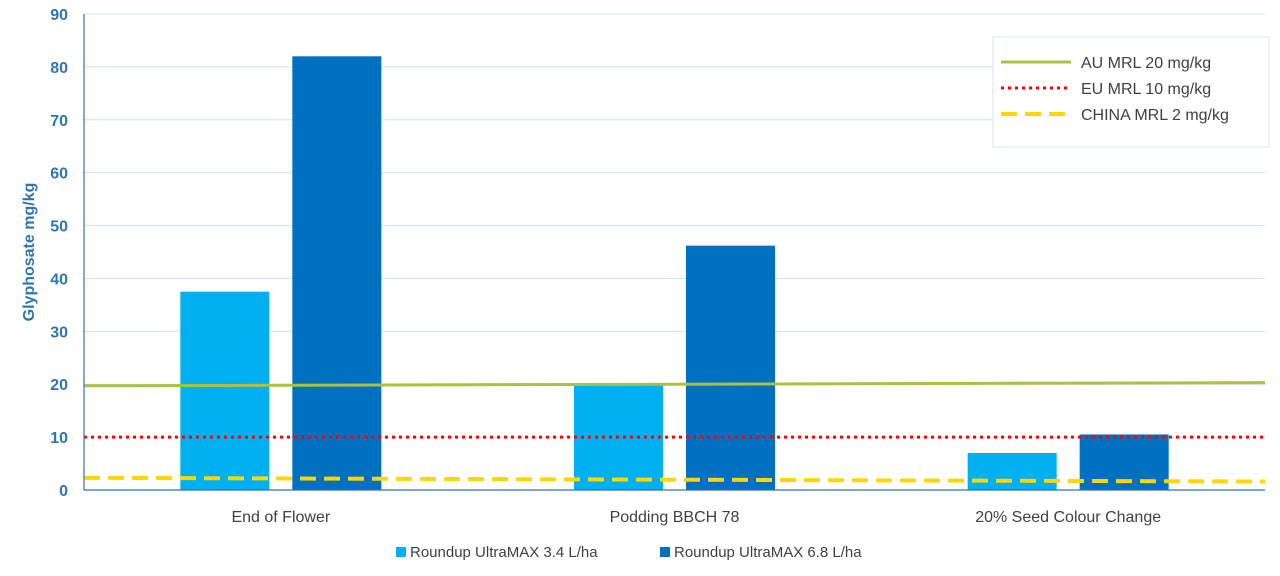 This screenshot has width=1280, height=576. Describe the element at coordinates (504, 552) in the screenshot. I see `legend-series-label: Roundup UltraMAX 3.4 L/ha` at that location.